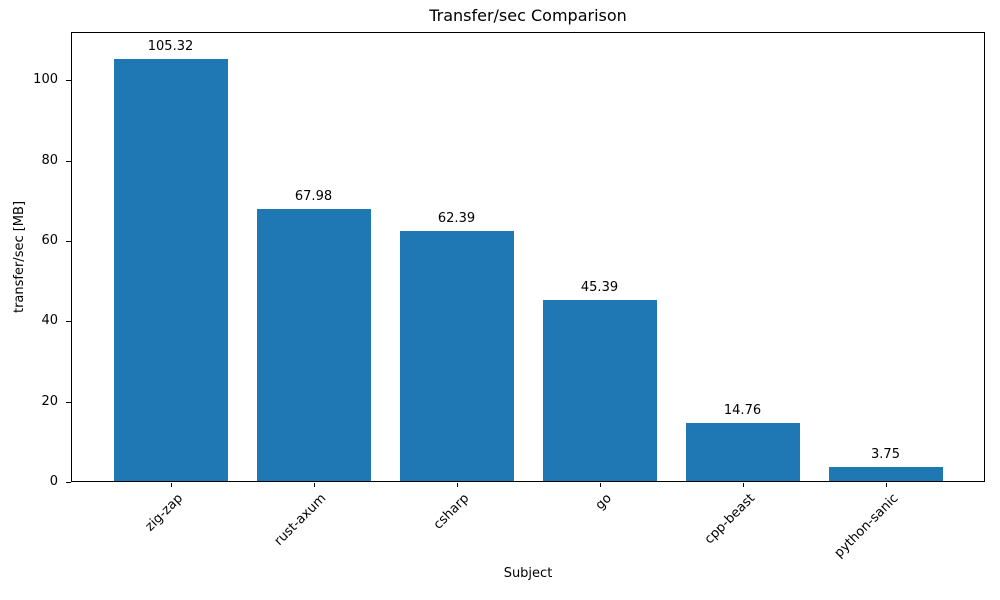 This screenshot has width=1000, height=600. Describe the element at coordinates (49, 240) in the screenshot. I see `y-tick-label: 60` at that location.